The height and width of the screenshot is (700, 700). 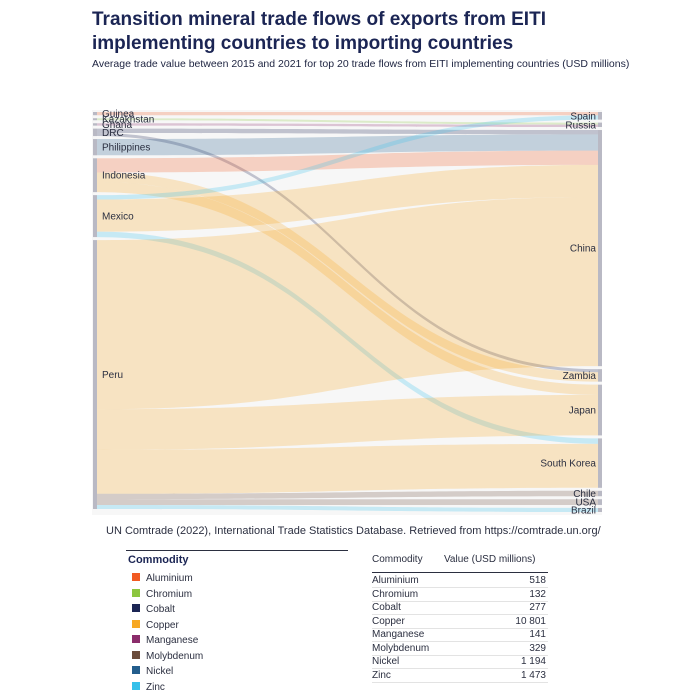 I want to click on node-china, so click(x=600, y=248).